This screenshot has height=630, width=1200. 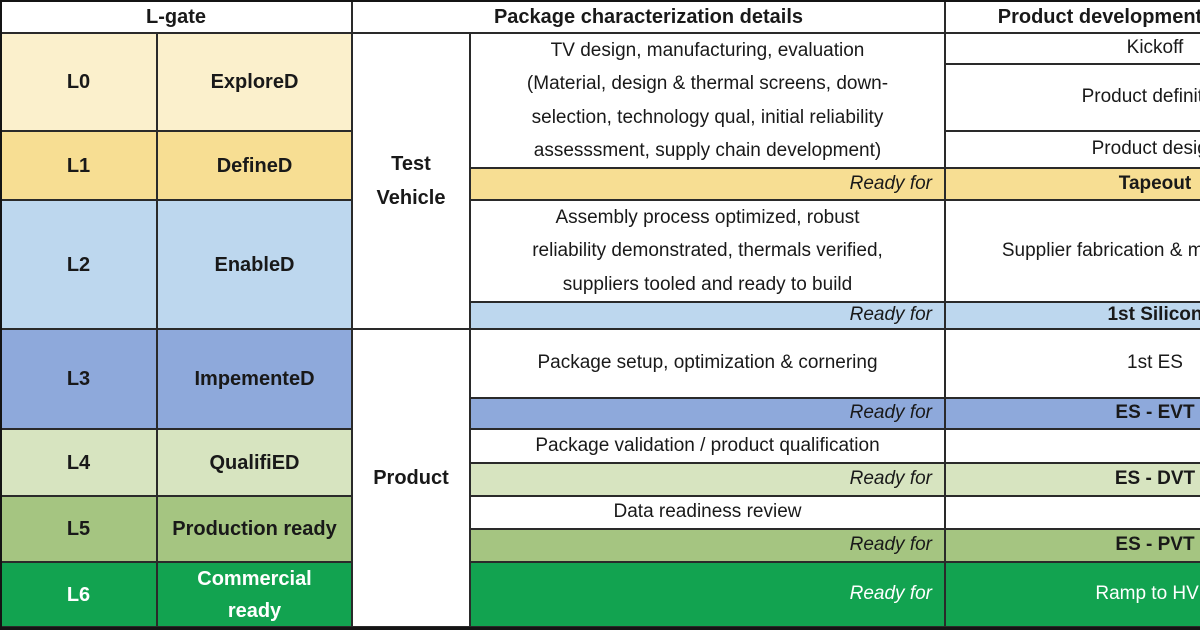 What do you see at coordinates (254, 379) in the screenshot?
I see `gate-name-impemented: ImpementeD` at bounding box center [254, 379].